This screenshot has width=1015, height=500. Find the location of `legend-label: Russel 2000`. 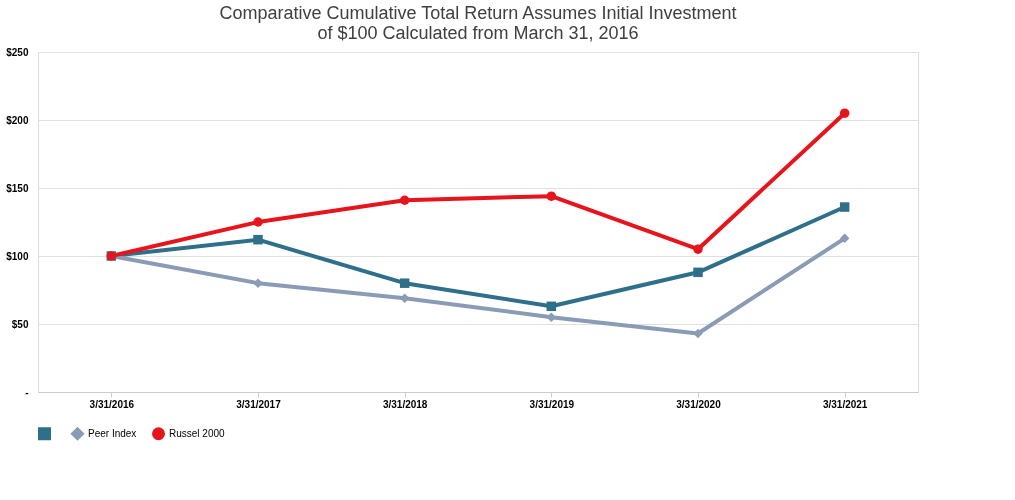

legend-label: Russel 2000 is located at coordinates (197, 433).